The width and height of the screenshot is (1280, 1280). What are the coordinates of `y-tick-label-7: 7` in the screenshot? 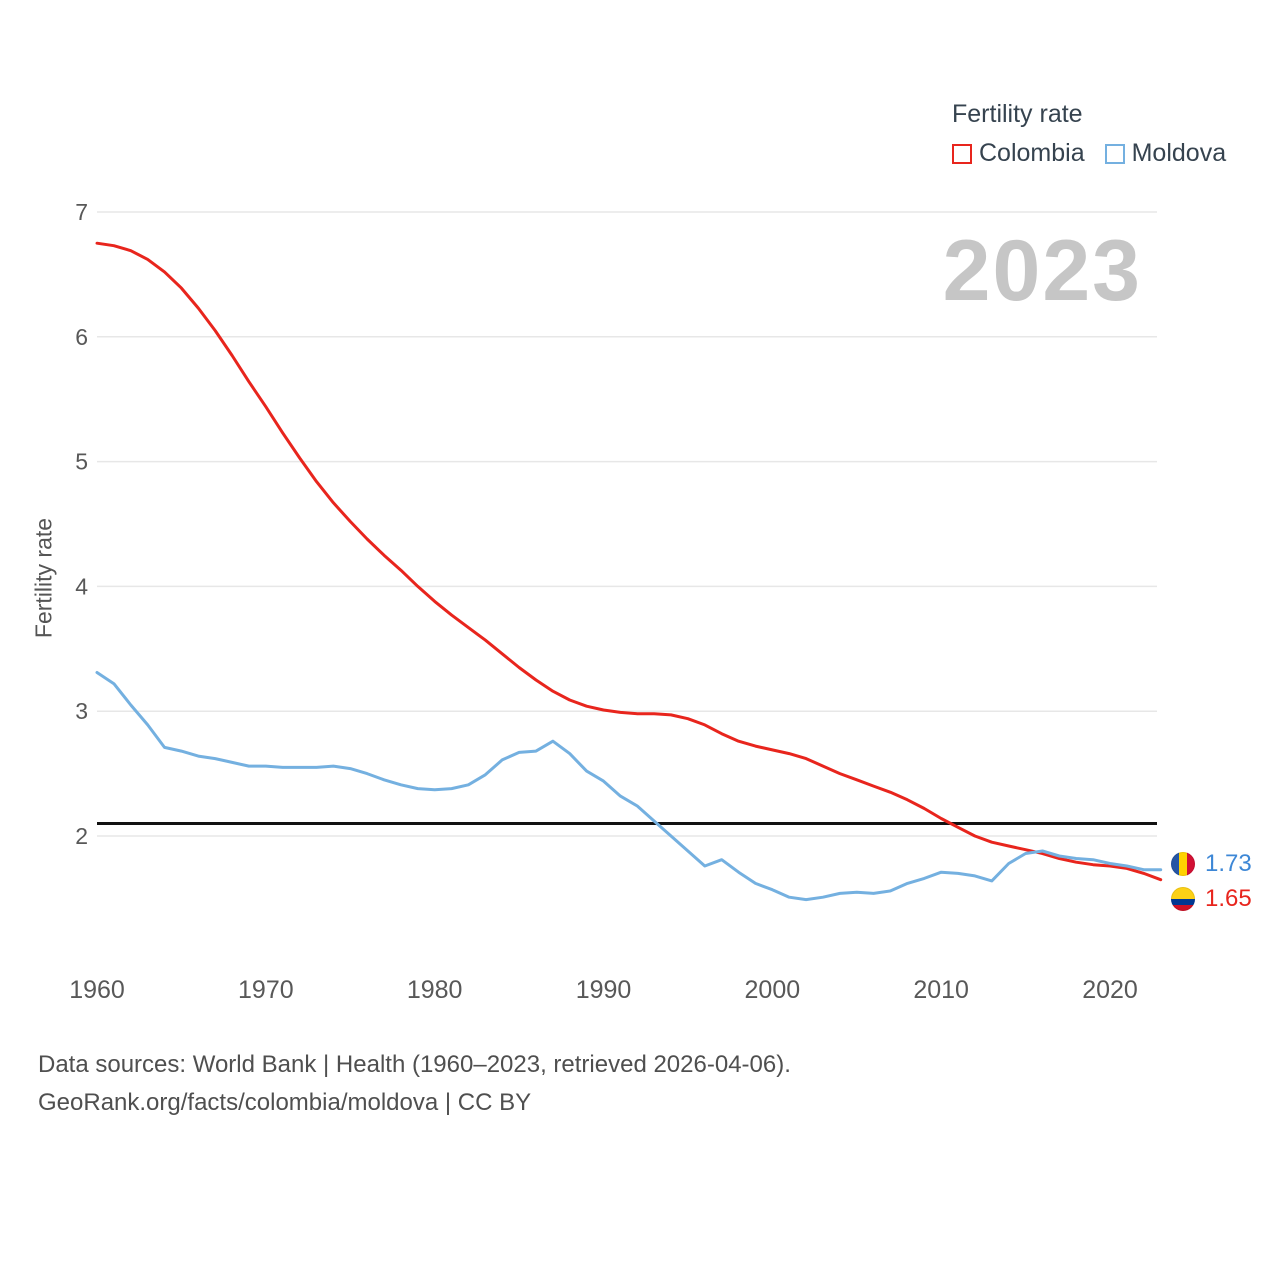 It's located at (81, 212).